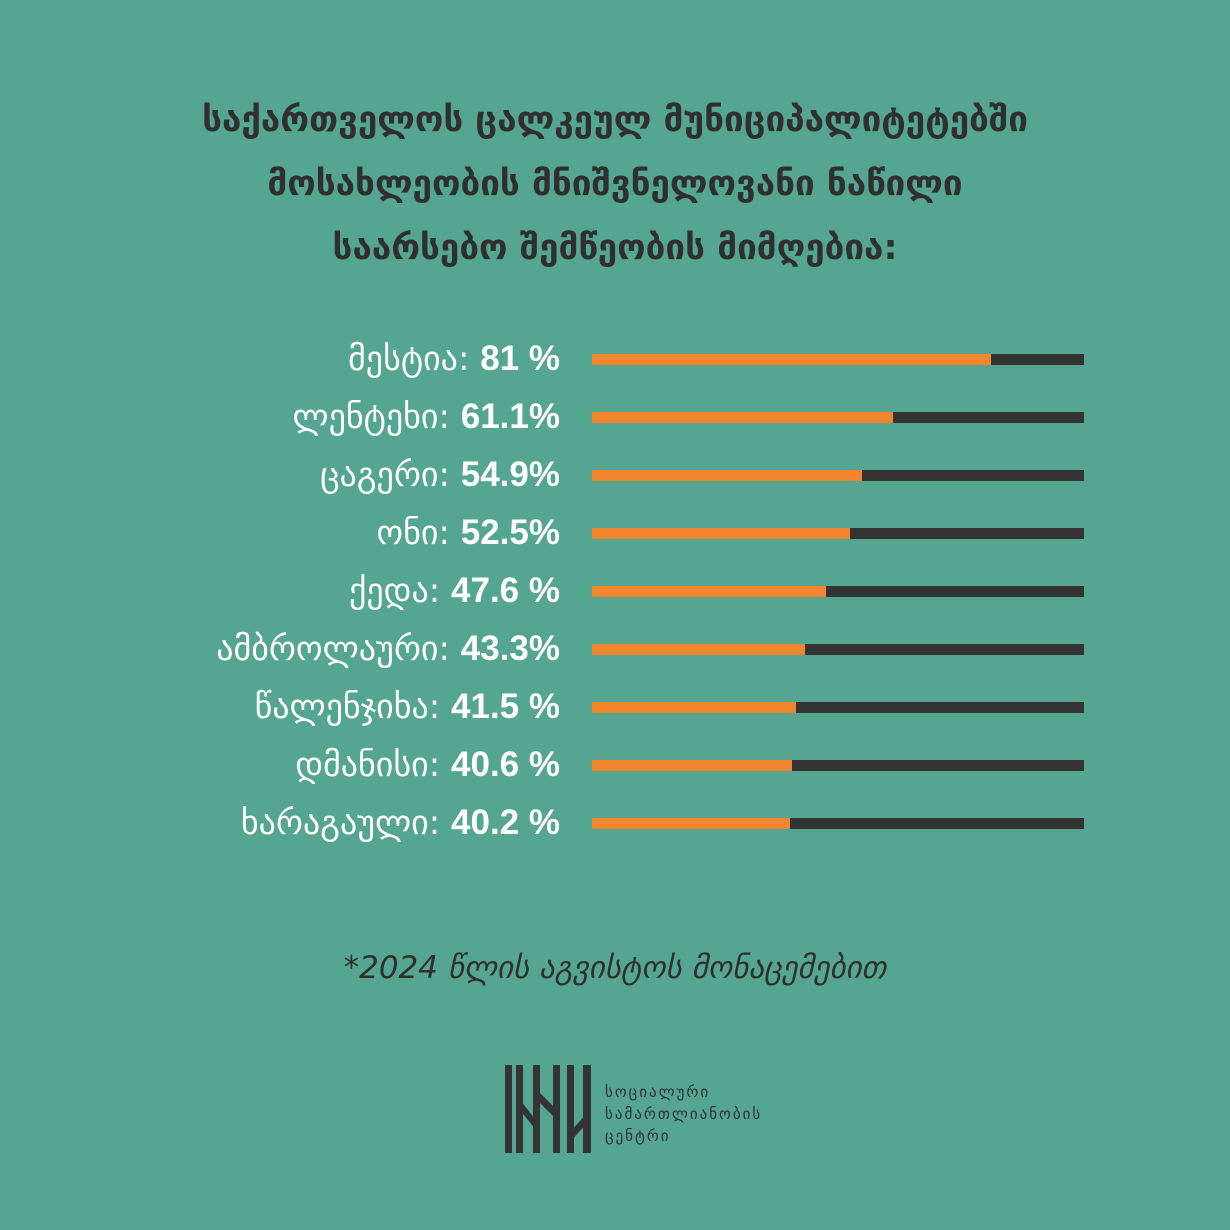  I want to click on title-line-2: მოსახლეობის მნიშვნელოვანი ნაწილი, so click(615, 184).